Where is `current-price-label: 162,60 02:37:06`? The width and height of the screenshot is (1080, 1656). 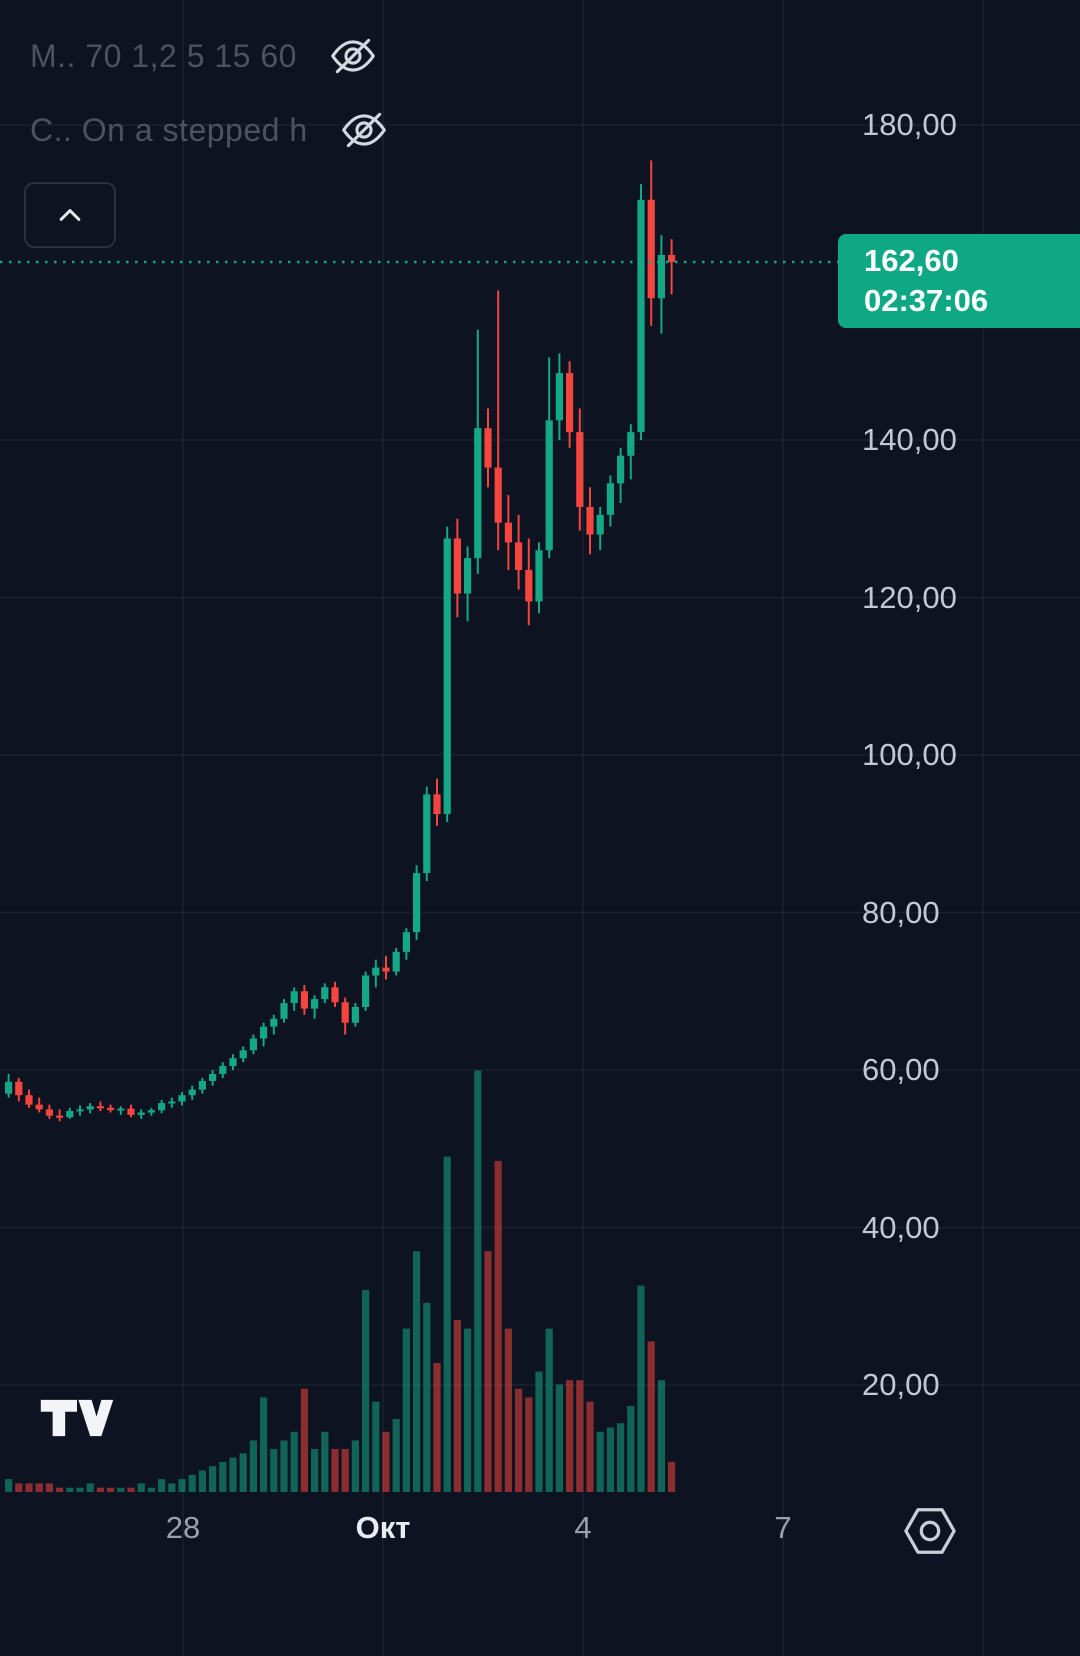
current-price-label: 162,60 02:37:06 is located at coordinates (959, 281).